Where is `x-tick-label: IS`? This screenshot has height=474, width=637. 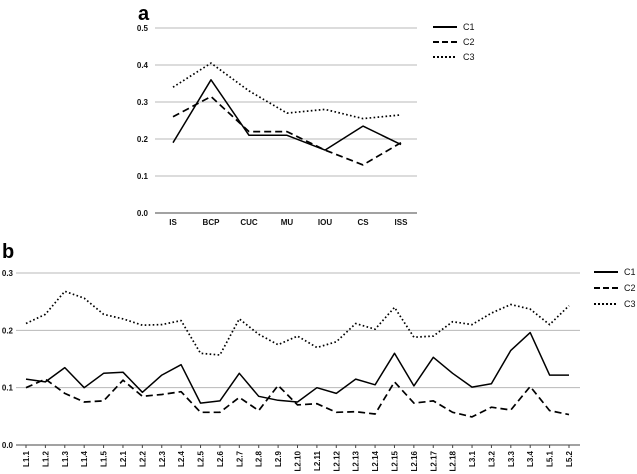 x-tick-label: IS is located at coordinates (173, 222).